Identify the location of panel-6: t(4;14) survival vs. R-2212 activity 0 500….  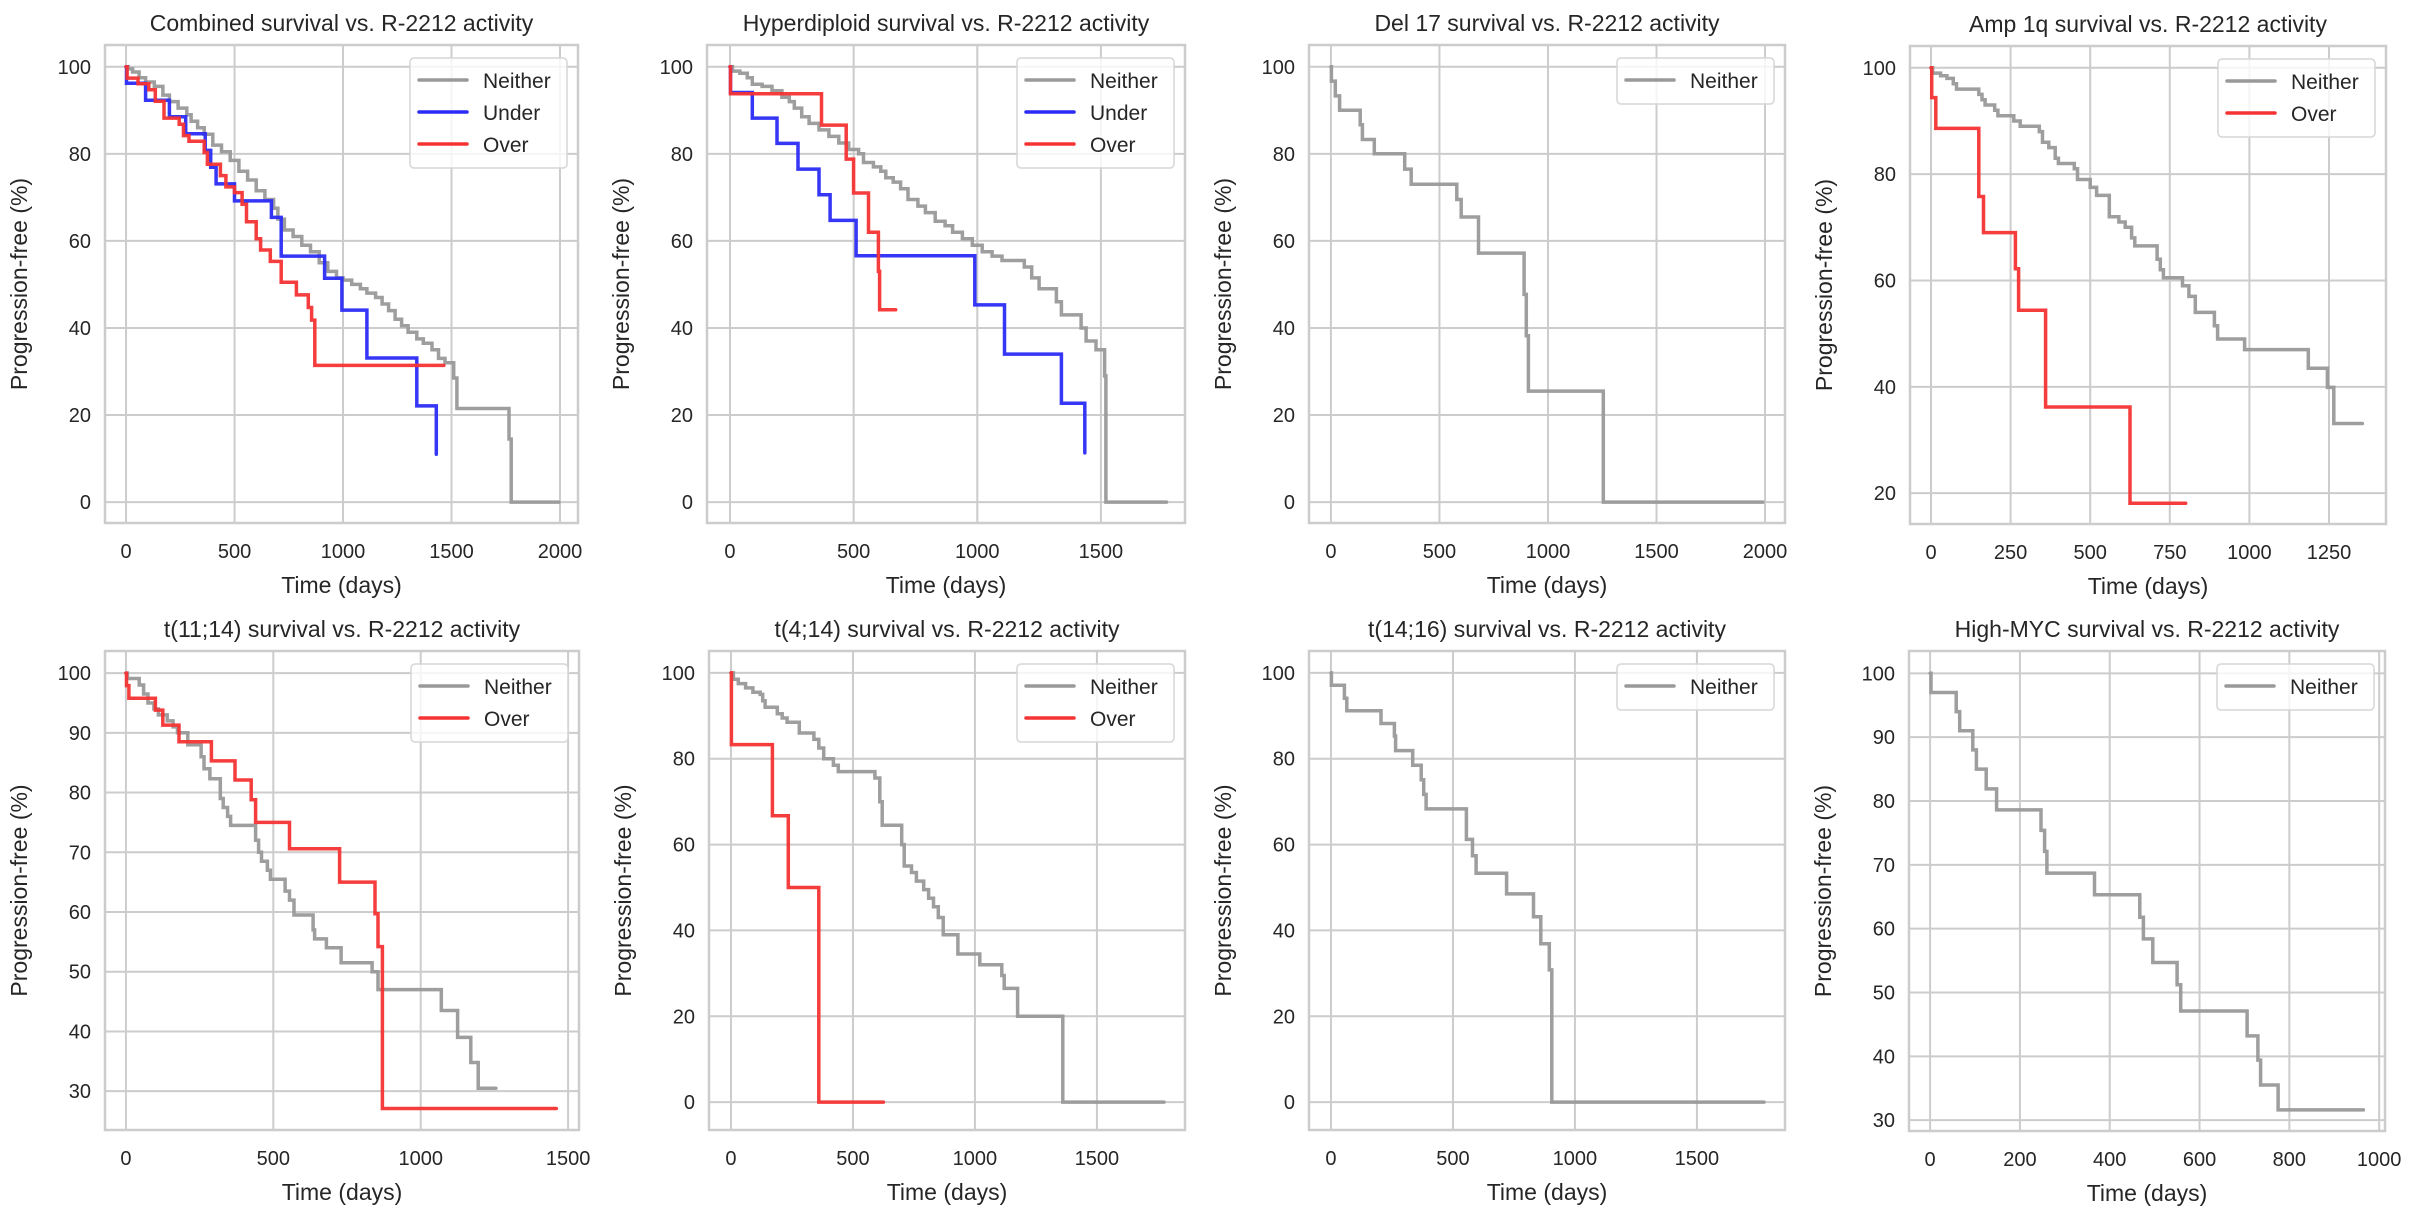
(898, 910).